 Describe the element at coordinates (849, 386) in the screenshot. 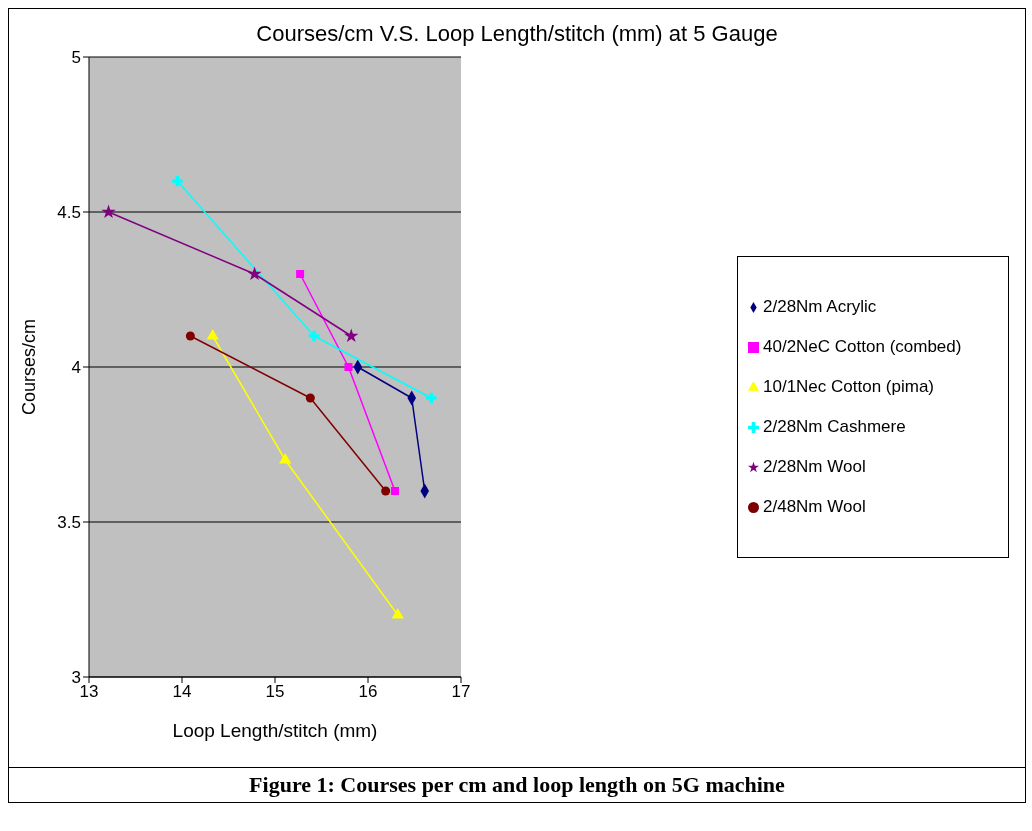

I see `legend-label: 10/1Nec Cotton (pima)` at that location.